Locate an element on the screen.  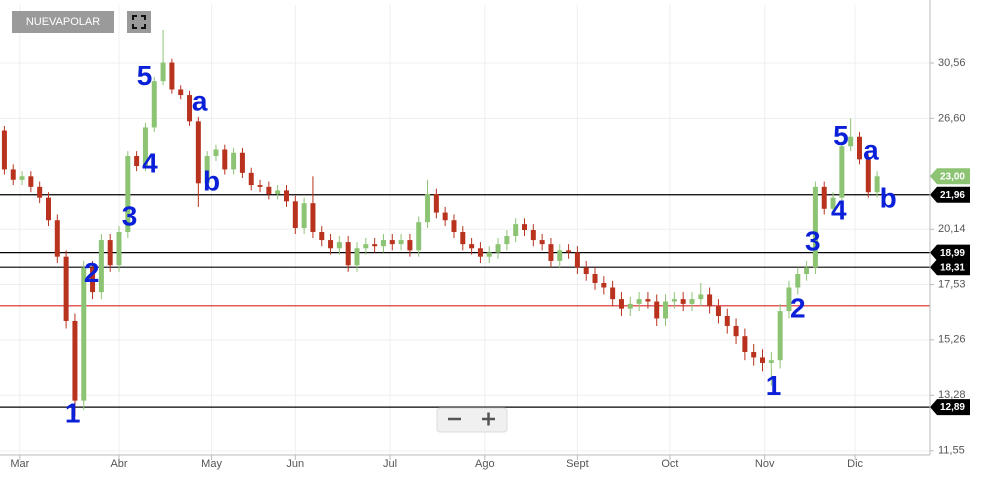
fullscreen-button is located at coordinates (139, 22).